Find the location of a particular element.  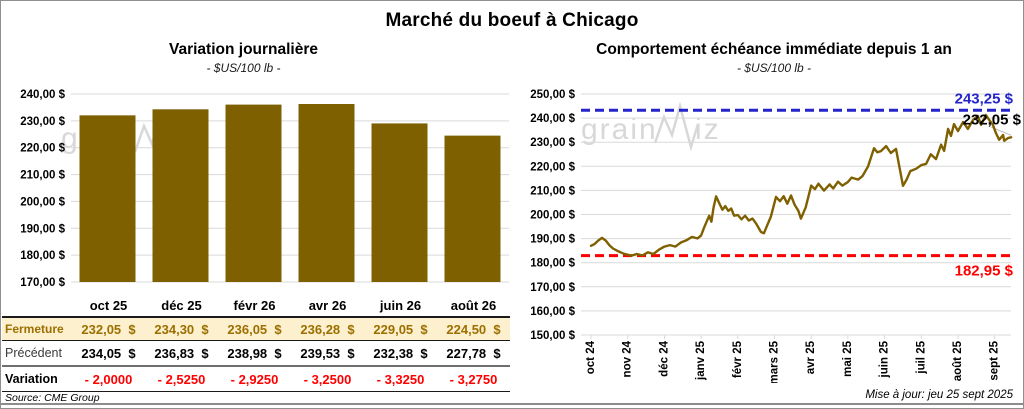

high-value-label: 243,25 $ is located at coordinates (984, 98).